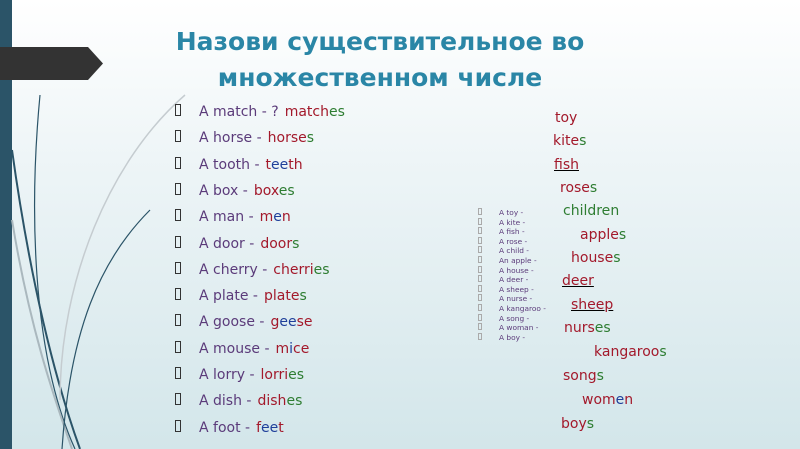 This screenshot has height=449, width=800. I want to click on list-item: A plate - plates, so click(241, 296).